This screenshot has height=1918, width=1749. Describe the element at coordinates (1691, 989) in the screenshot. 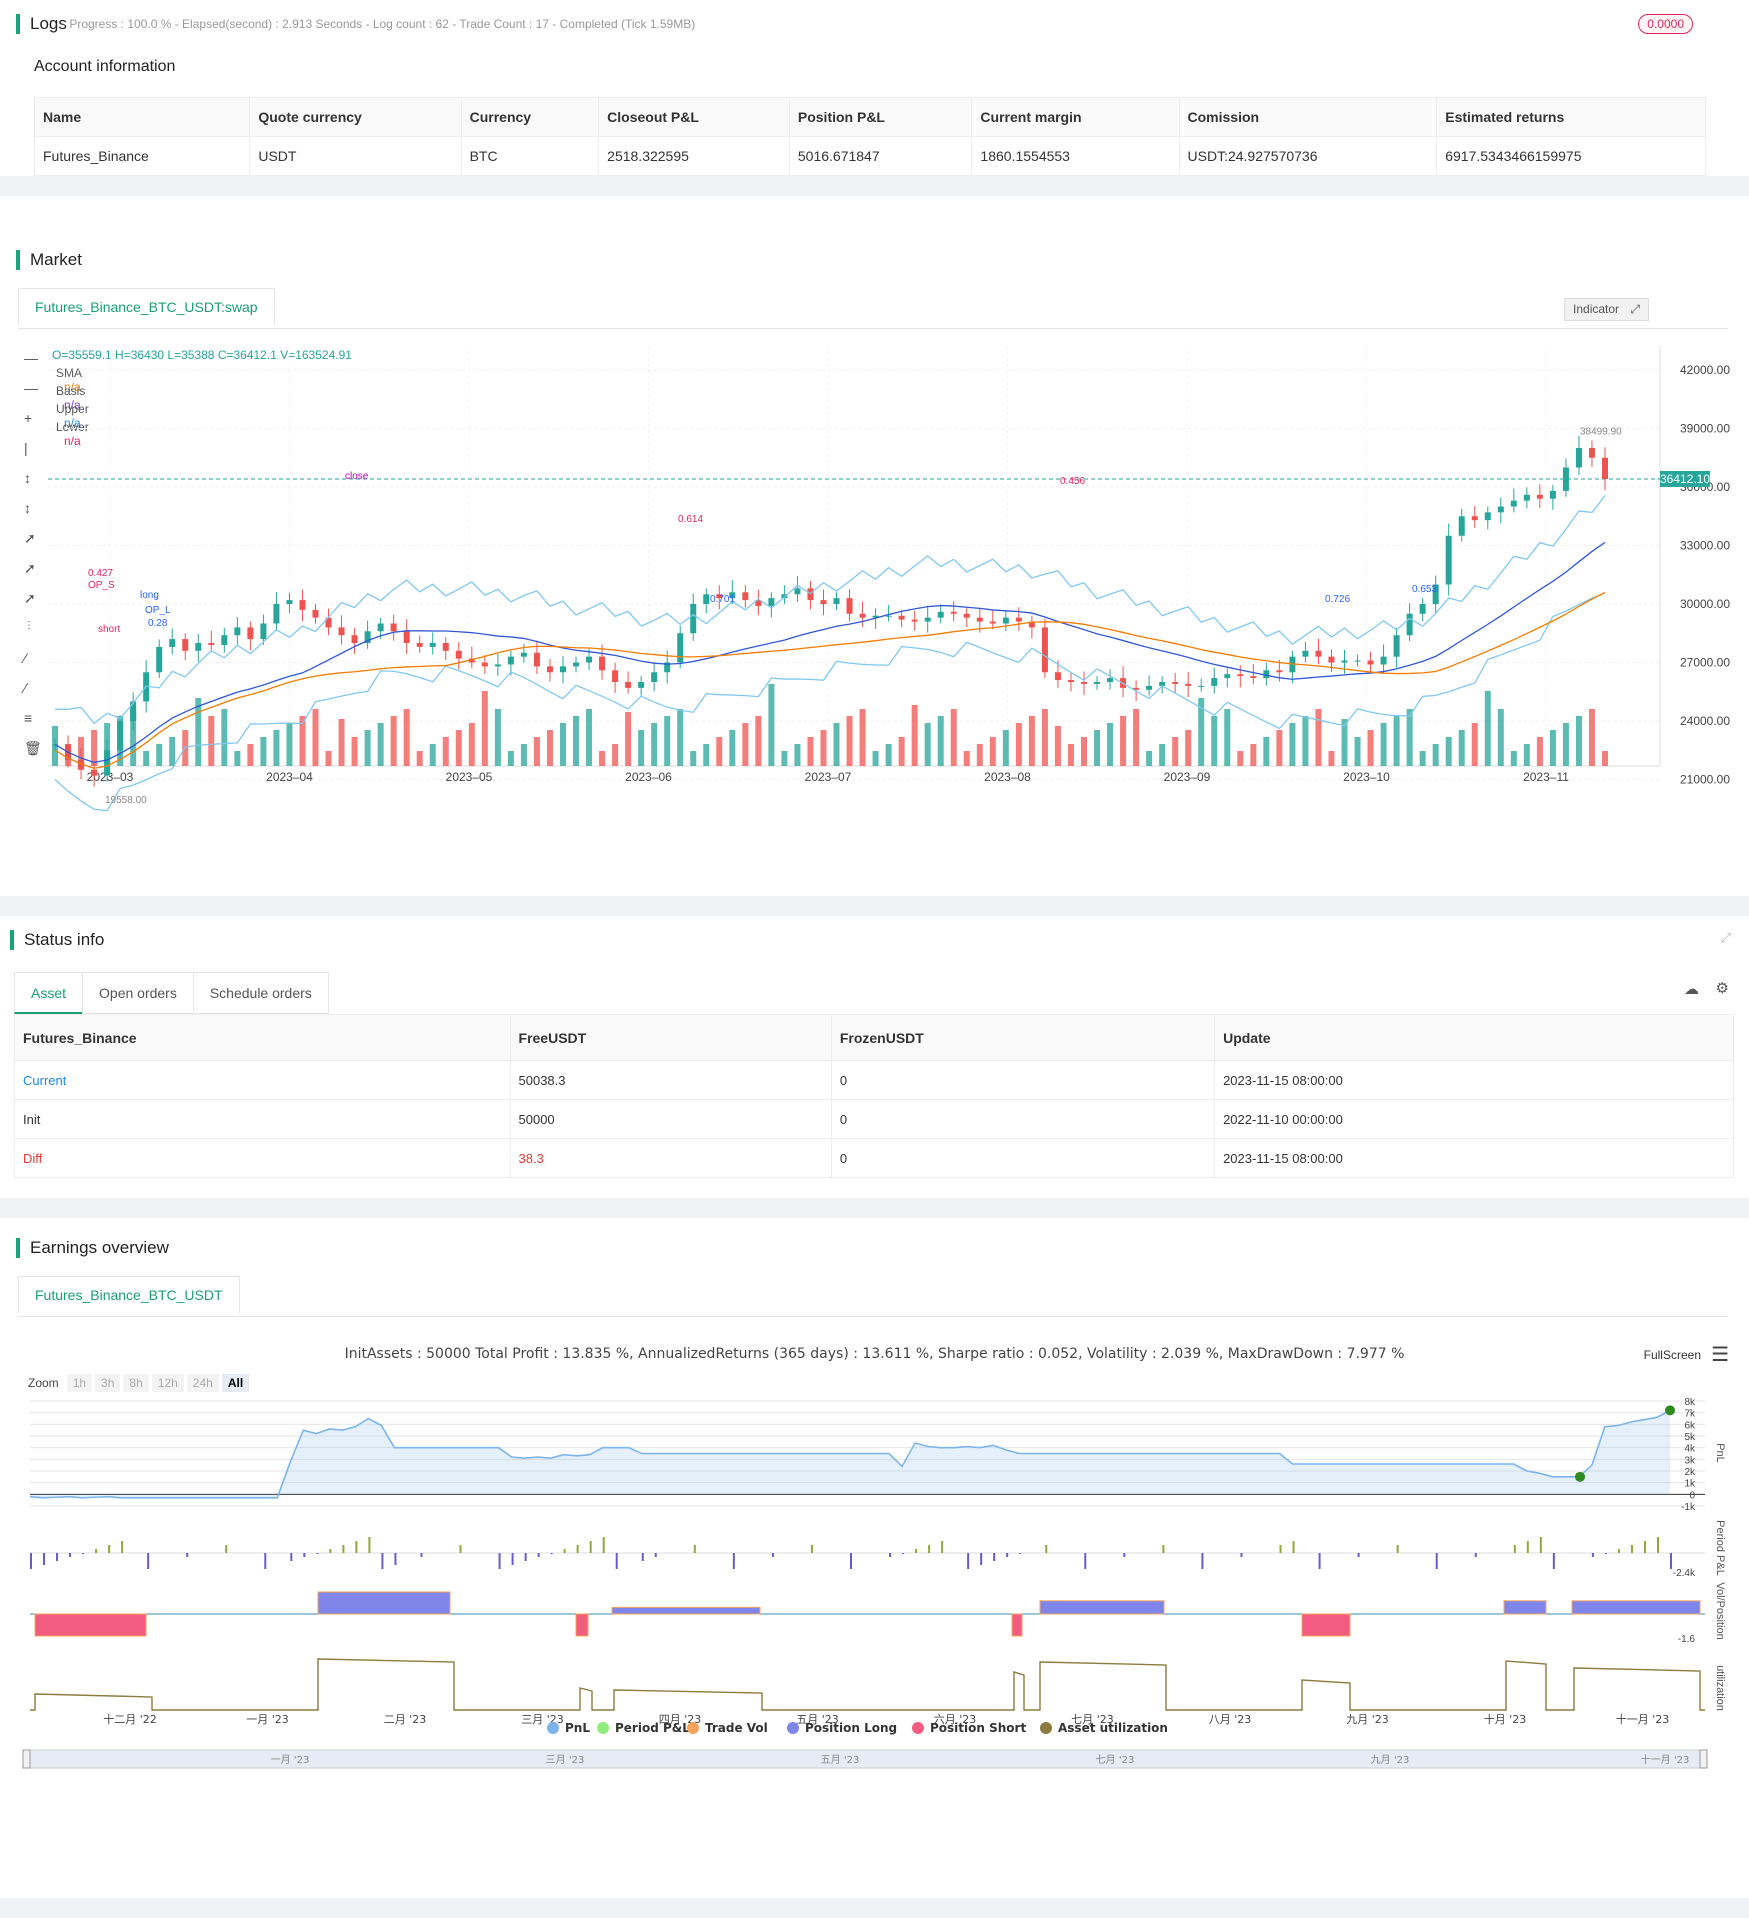

I see `cloud-download-icon: ☁` at that location.